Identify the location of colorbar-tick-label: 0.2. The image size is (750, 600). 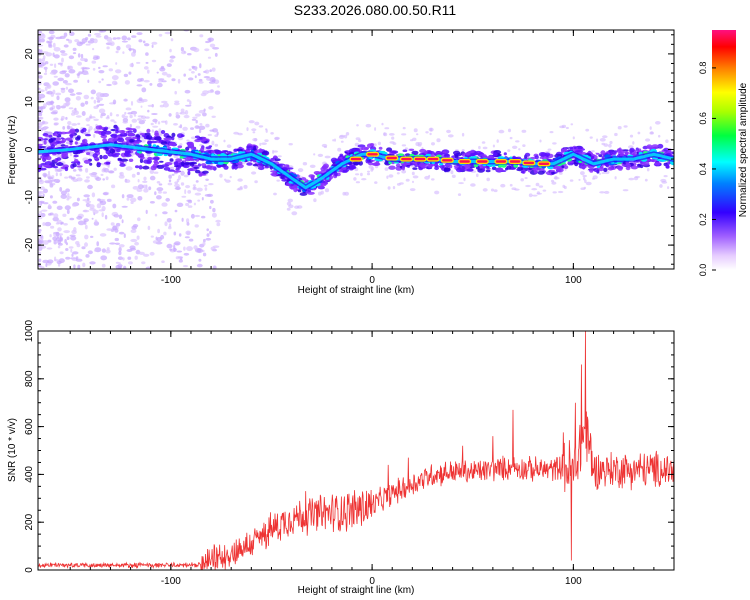
(703, 219).